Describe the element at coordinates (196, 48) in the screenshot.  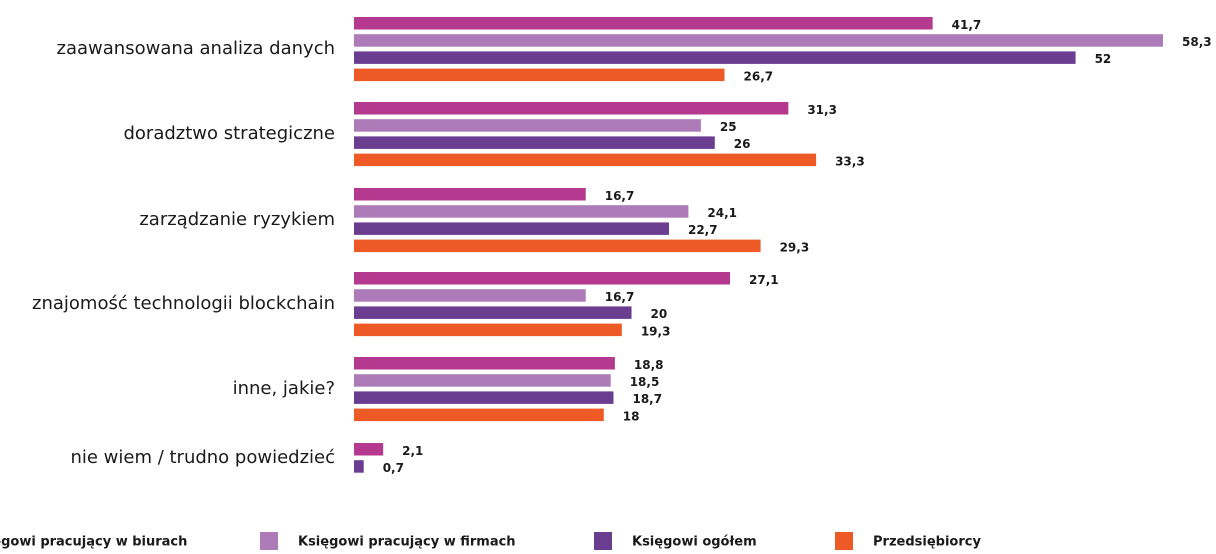
I see `category-label: zaawansowana analiza danych` at that location.